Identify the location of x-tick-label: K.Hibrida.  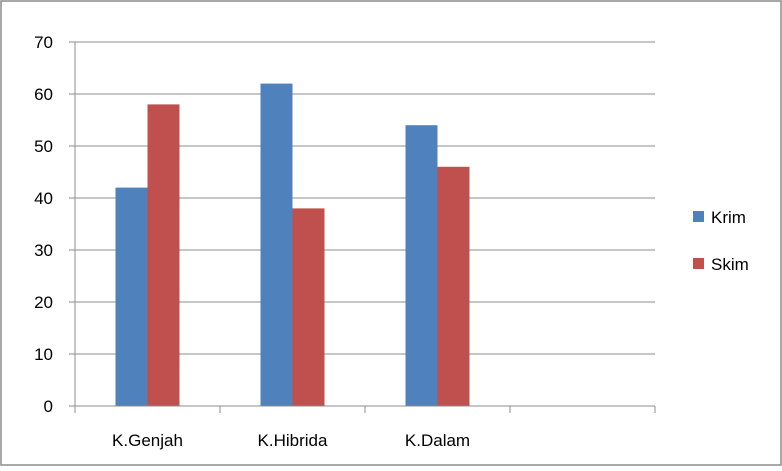
(293, 440).